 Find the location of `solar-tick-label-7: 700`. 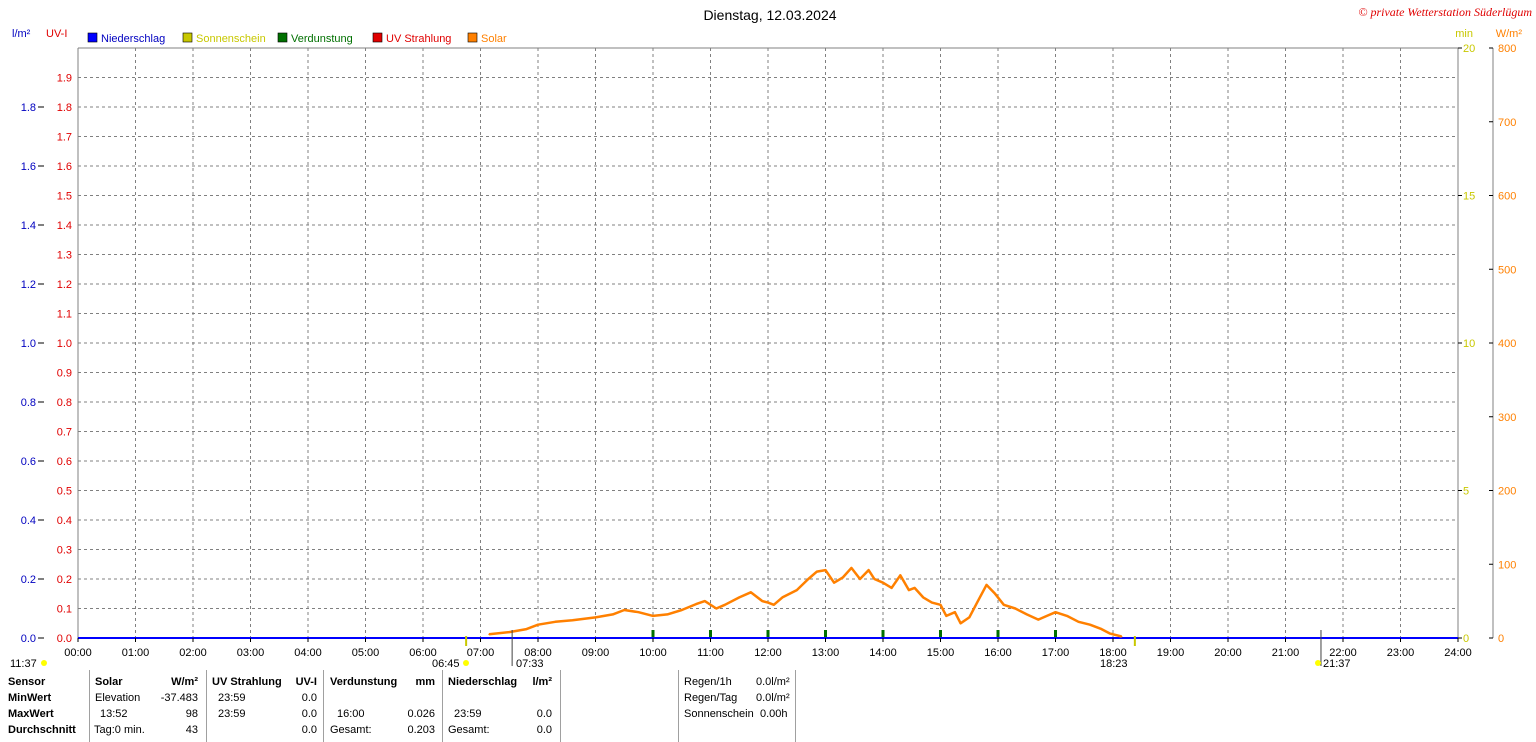

solar-tick-label-7: 700 is located at coordinates (1507, 123).